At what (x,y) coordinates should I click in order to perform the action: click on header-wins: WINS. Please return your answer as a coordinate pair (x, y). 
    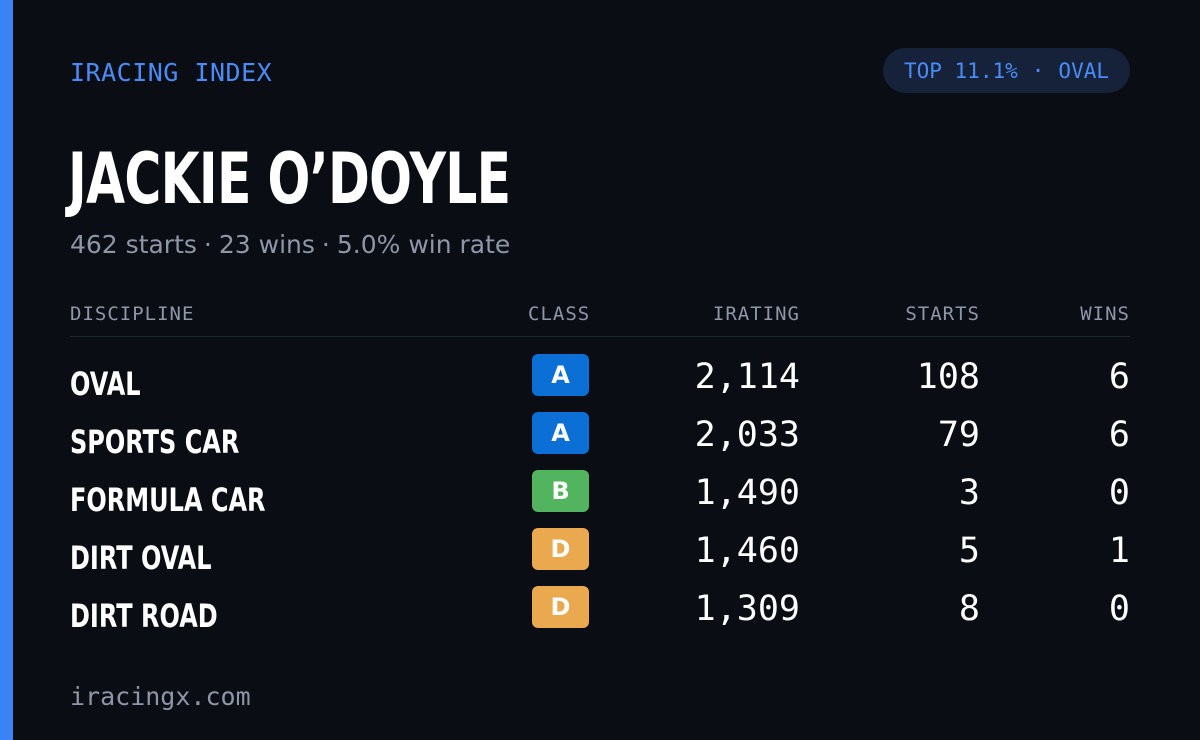
    Looking at the image, I should click on (1105, 314).